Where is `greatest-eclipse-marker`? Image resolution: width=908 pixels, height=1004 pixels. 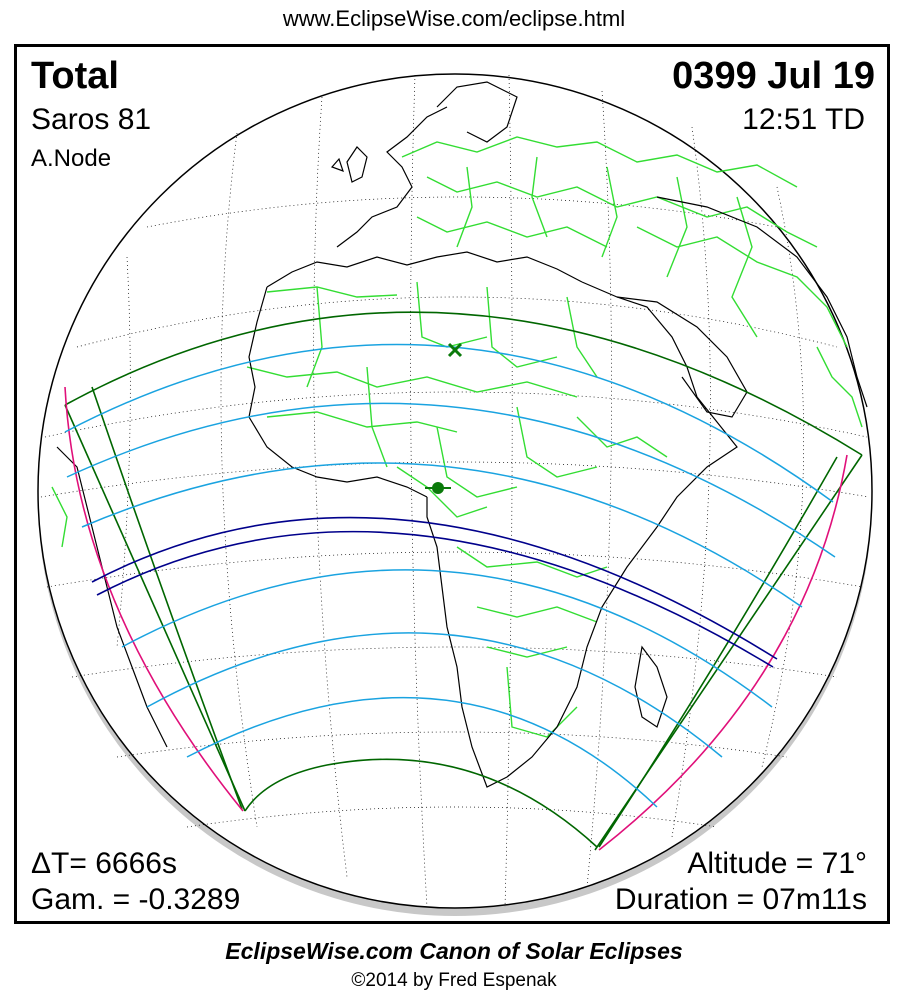 greatest-eclipse-marker is located at coordinates (455, 350).